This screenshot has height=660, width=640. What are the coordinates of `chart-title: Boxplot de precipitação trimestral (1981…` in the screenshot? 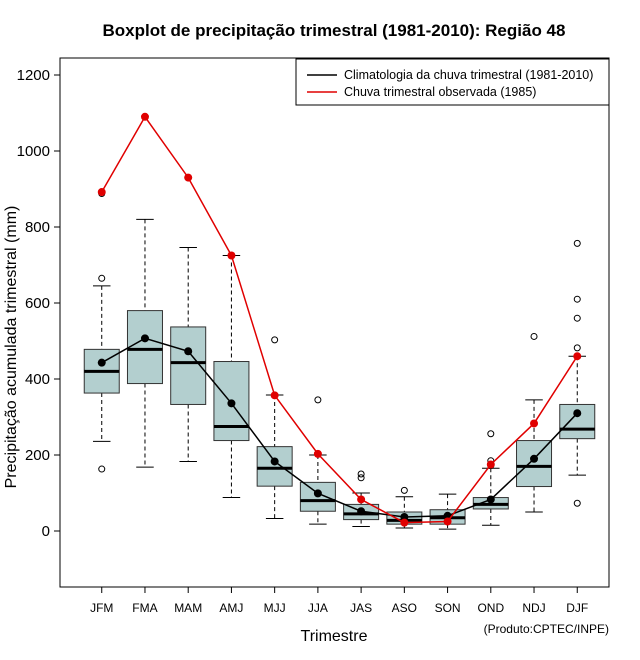 It's located at (334, 30).